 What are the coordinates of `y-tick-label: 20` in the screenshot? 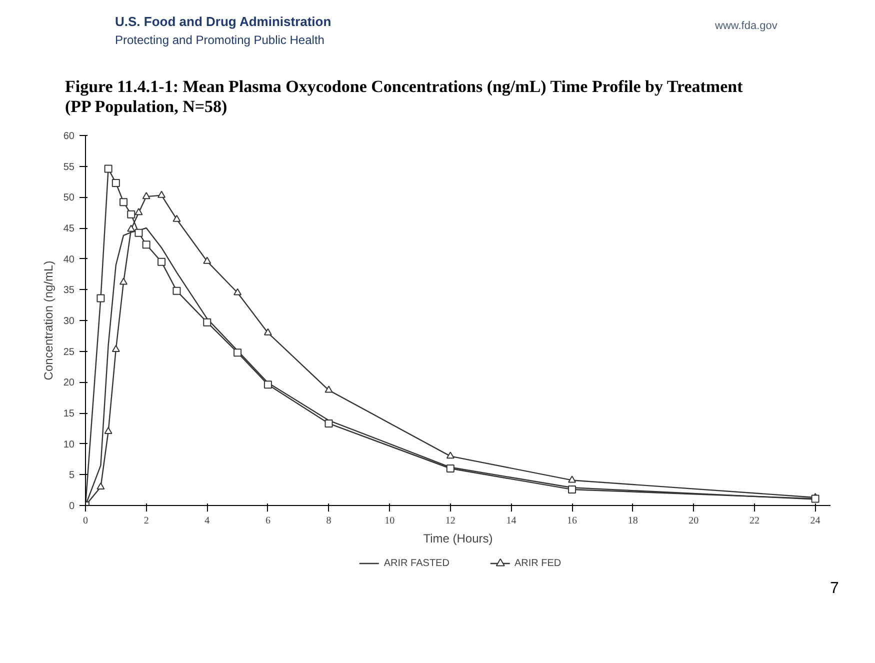 It's located at (69, 383).